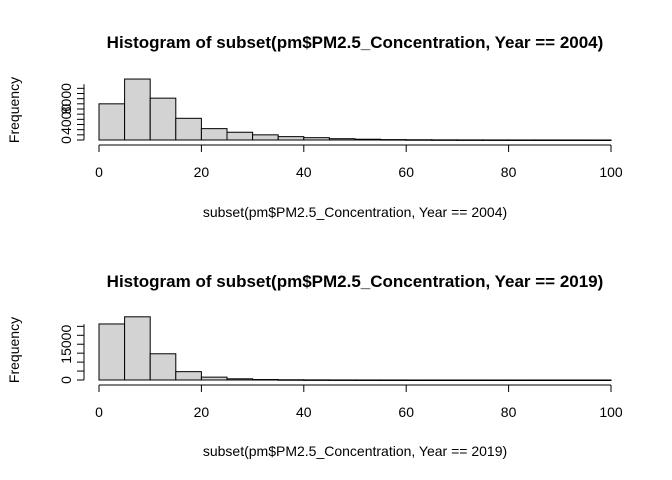 The height and width of the screenshot is (480, 672). Describe the element at coordinates (66, 98) in the screenshot. I see `y-tick-label: 8000` at that location.